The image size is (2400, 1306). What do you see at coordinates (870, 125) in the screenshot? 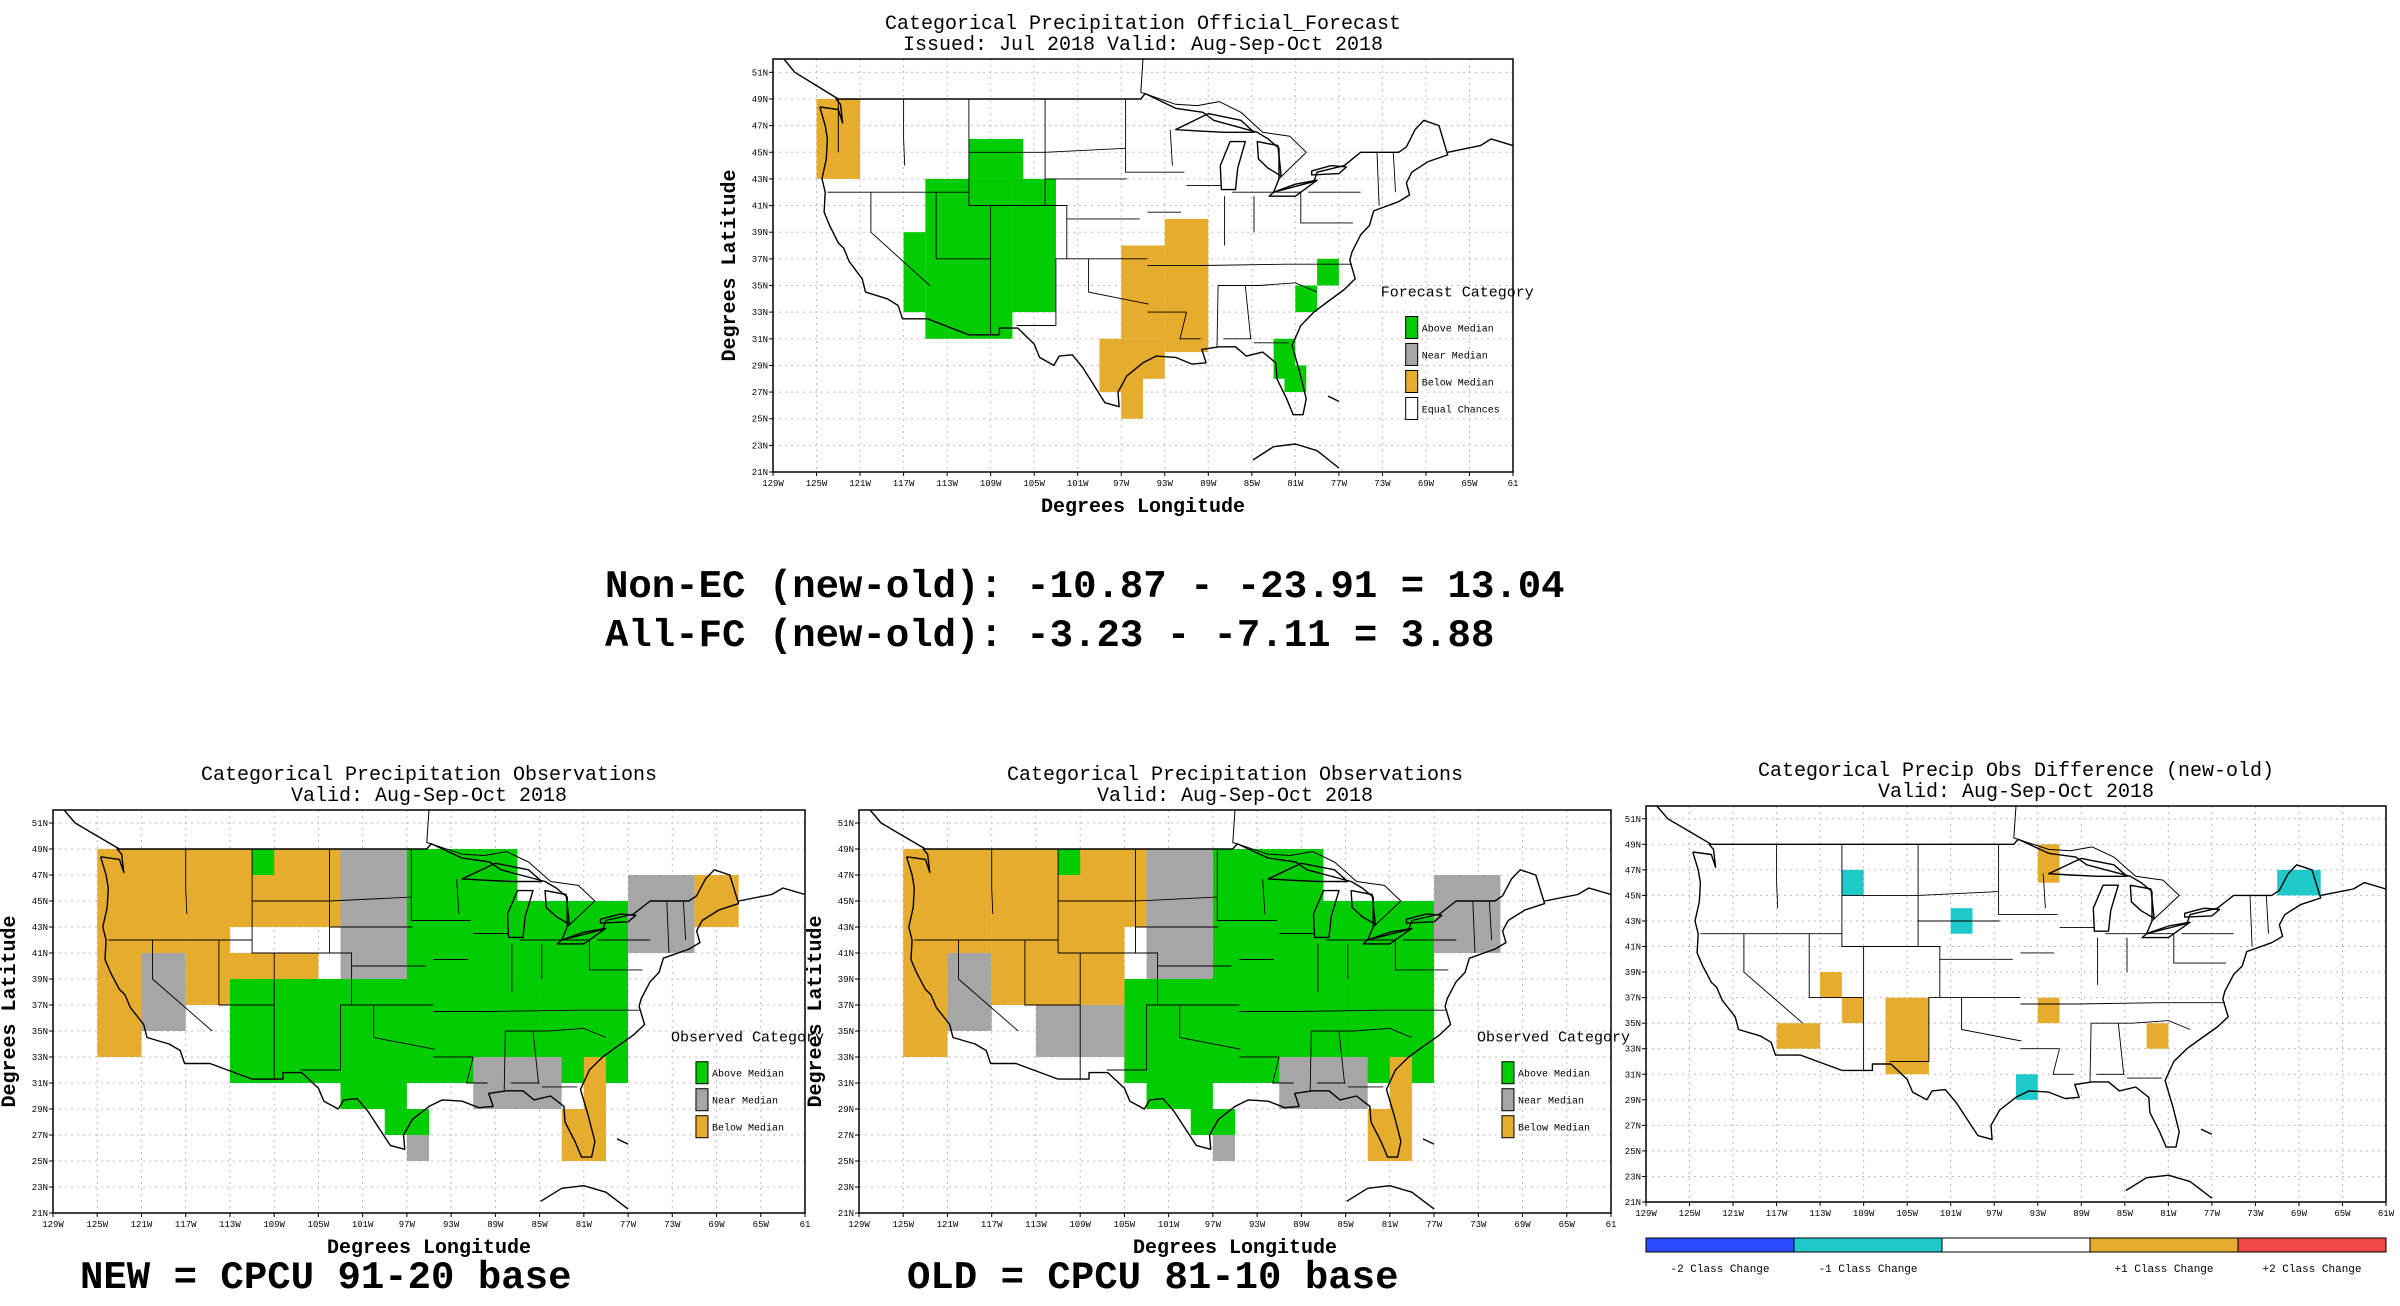
I see `forecast-region-line` at bounding box center [870, 125].